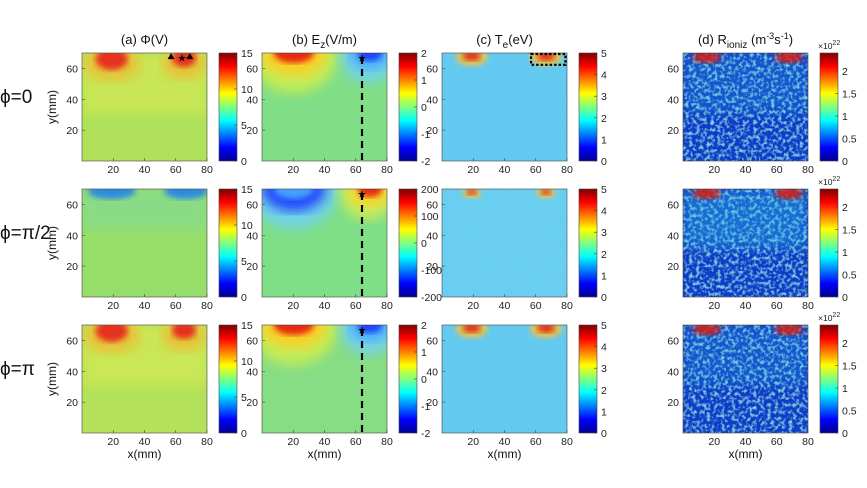  What do you see at coordinates (362, 195) in the screenshot?
I see `star-marker: ★` at bounding box center [362, 195].